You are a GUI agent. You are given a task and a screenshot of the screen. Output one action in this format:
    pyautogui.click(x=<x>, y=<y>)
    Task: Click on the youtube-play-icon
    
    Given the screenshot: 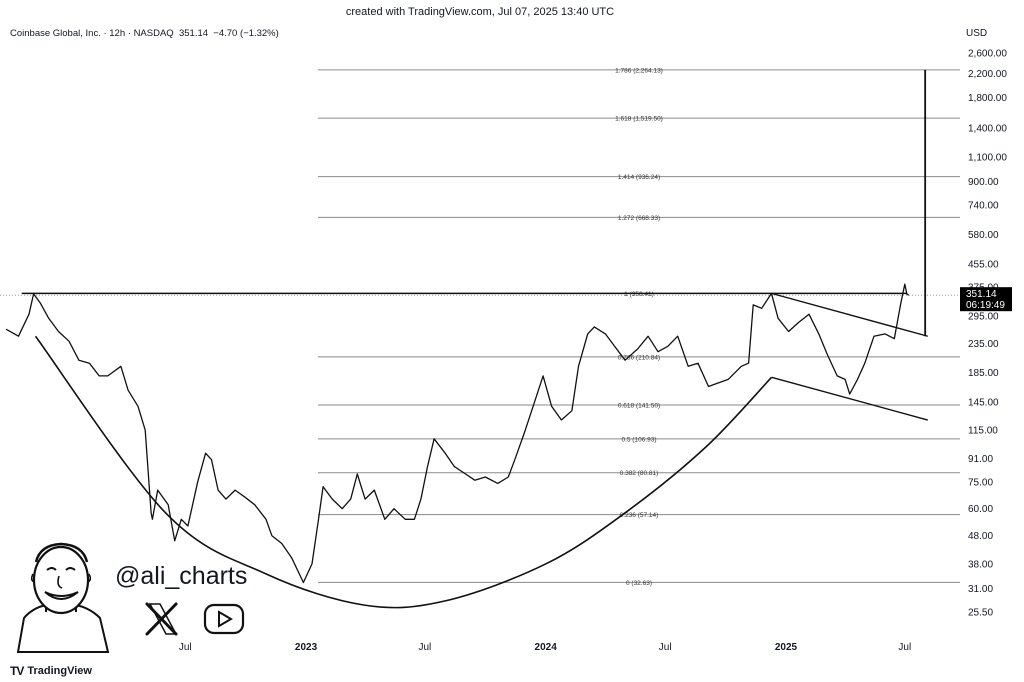 What is the action you would take?
    pyautogui.click(x=224, y=619)
    